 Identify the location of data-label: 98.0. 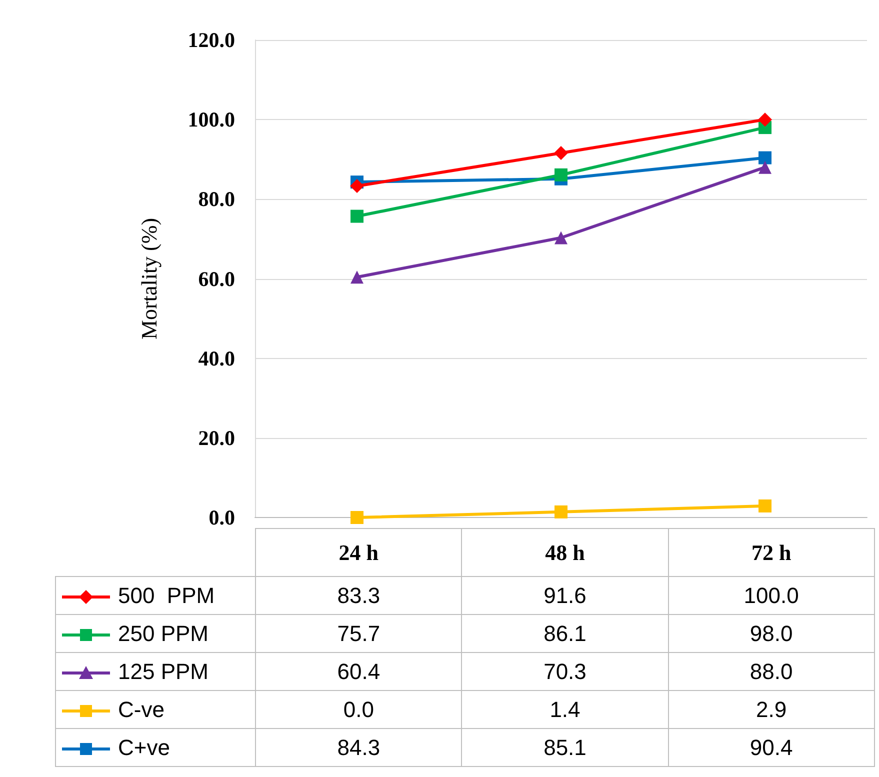
(771, 633).